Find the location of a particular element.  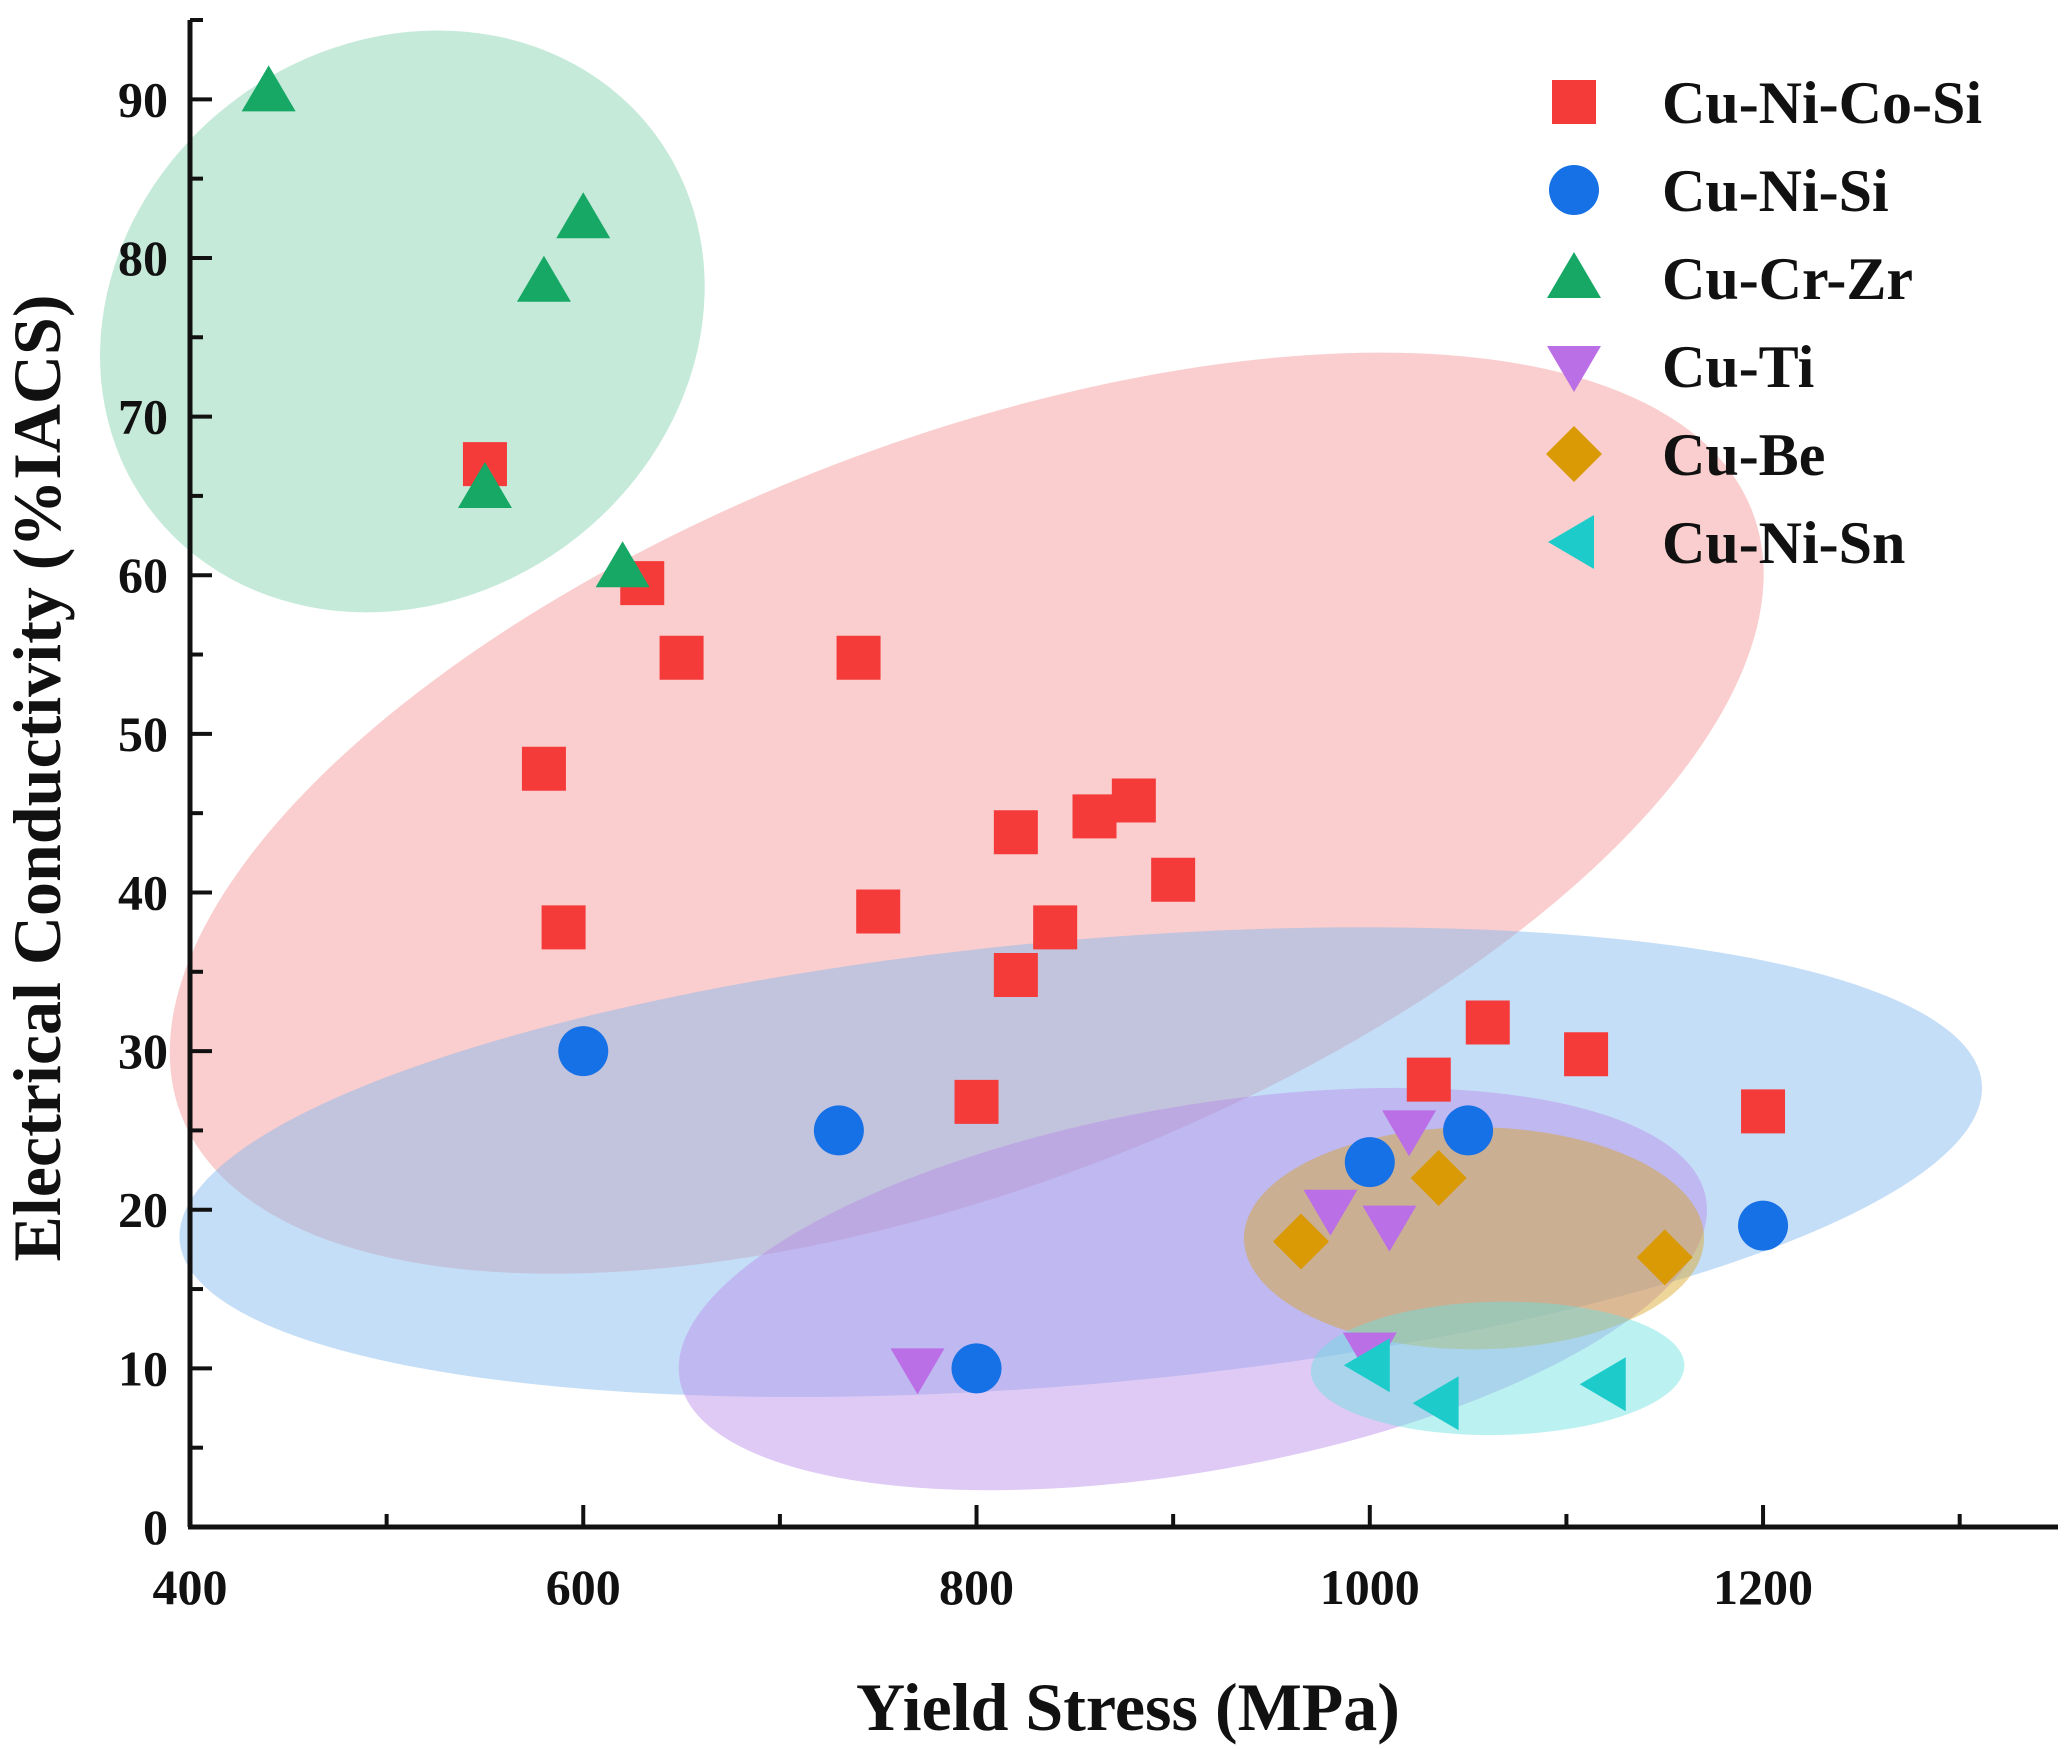

region-cu-ni-sn is located at coordinates (1497, 1368).